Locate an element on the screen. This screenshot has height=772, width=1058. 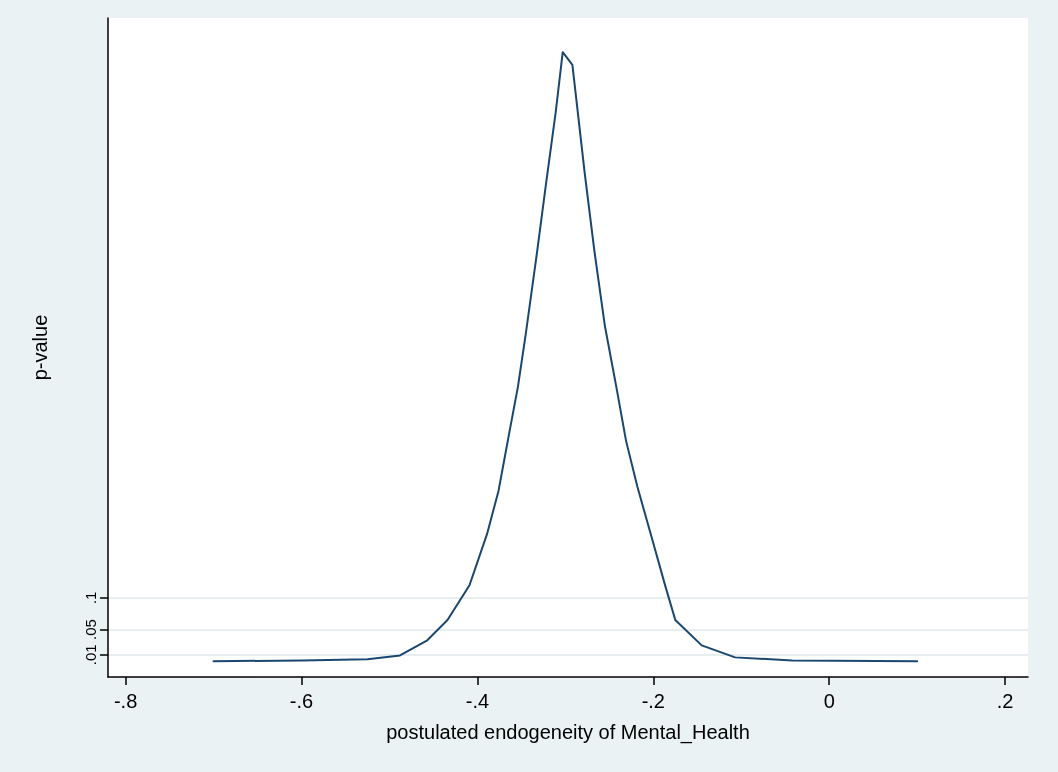
x-tick-label: -.6 is located at coordinates (301, 701).